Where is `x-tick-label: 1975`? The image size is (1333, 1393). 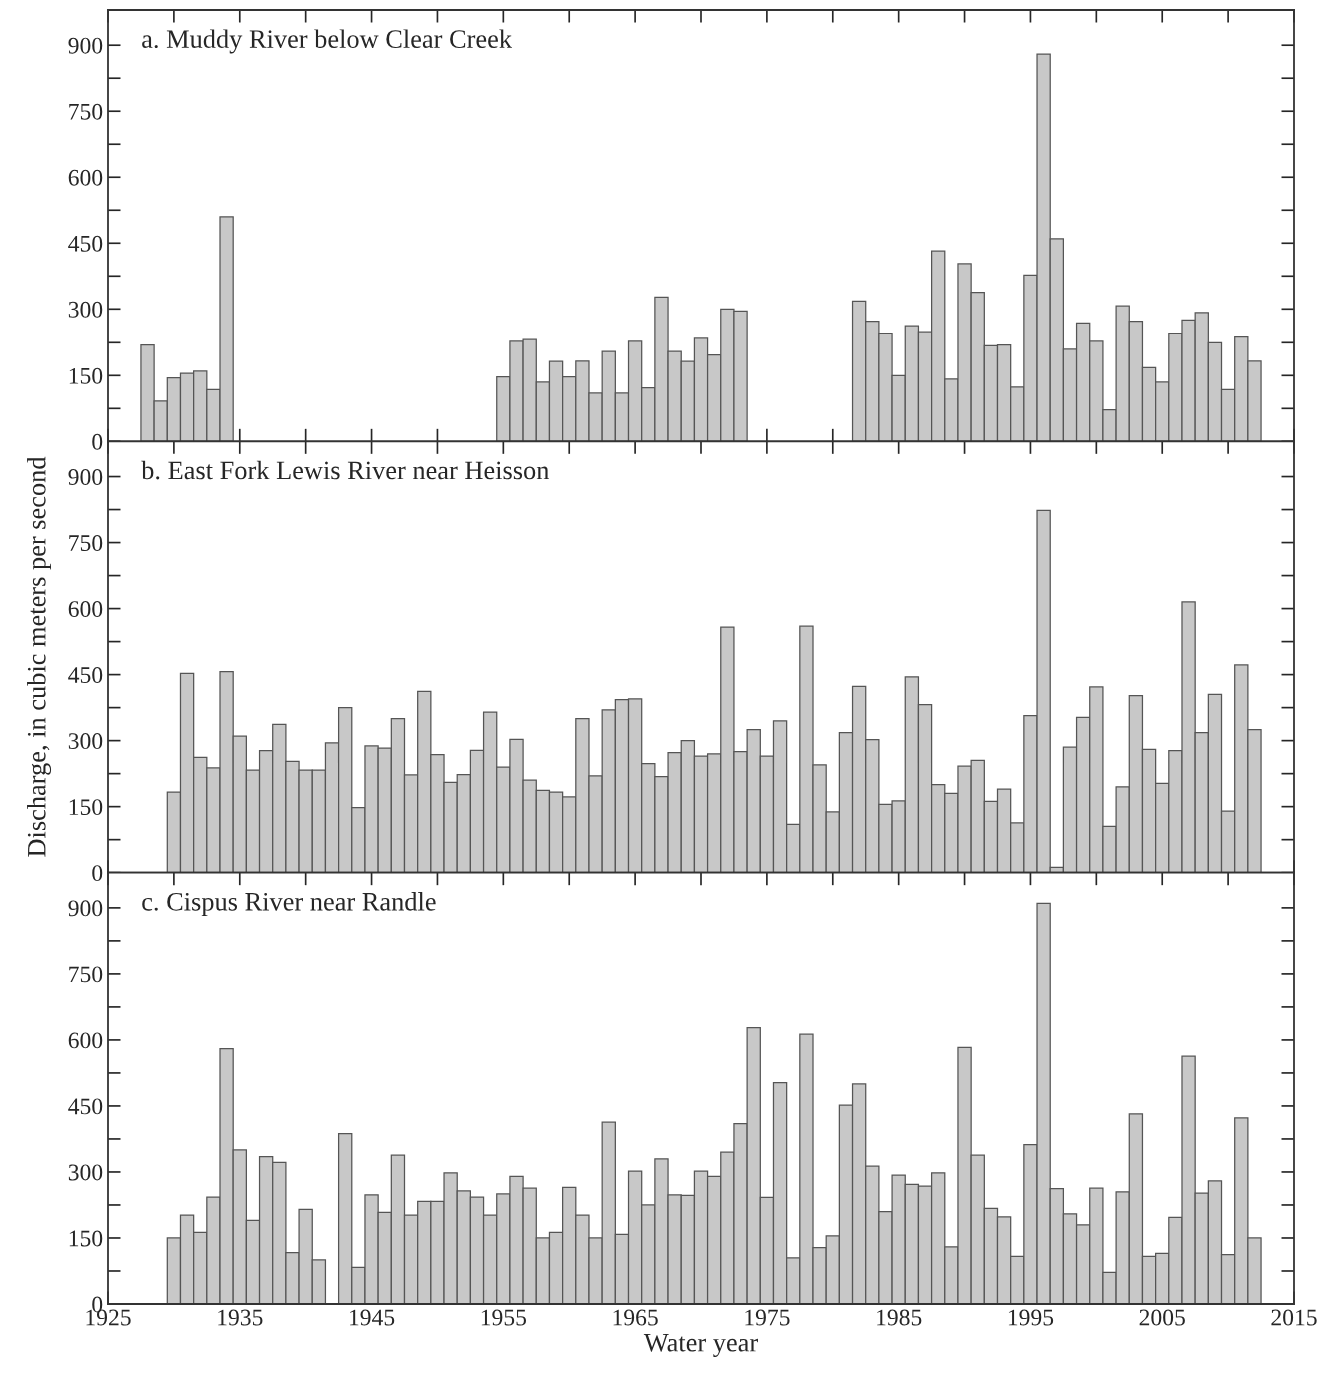 x-tick-label: 1975 is located at coordinates (767, 1317).